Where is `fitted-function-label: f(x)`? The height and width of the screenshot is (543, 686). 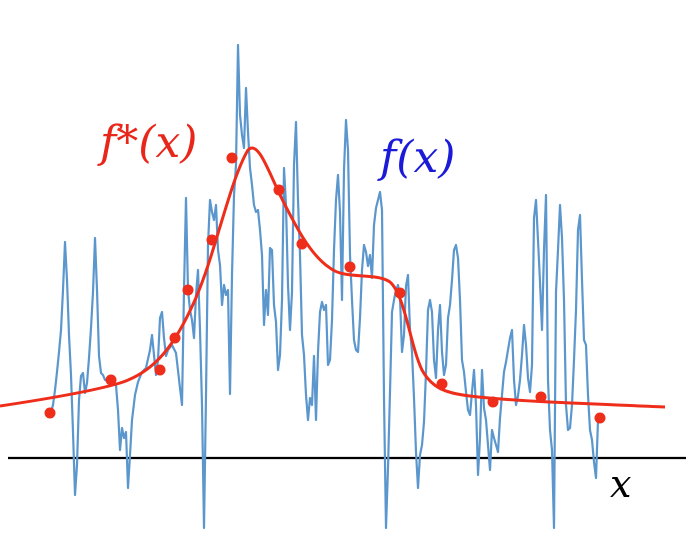
fitted-function-label: f(x) is located at coordinates (416, 157).